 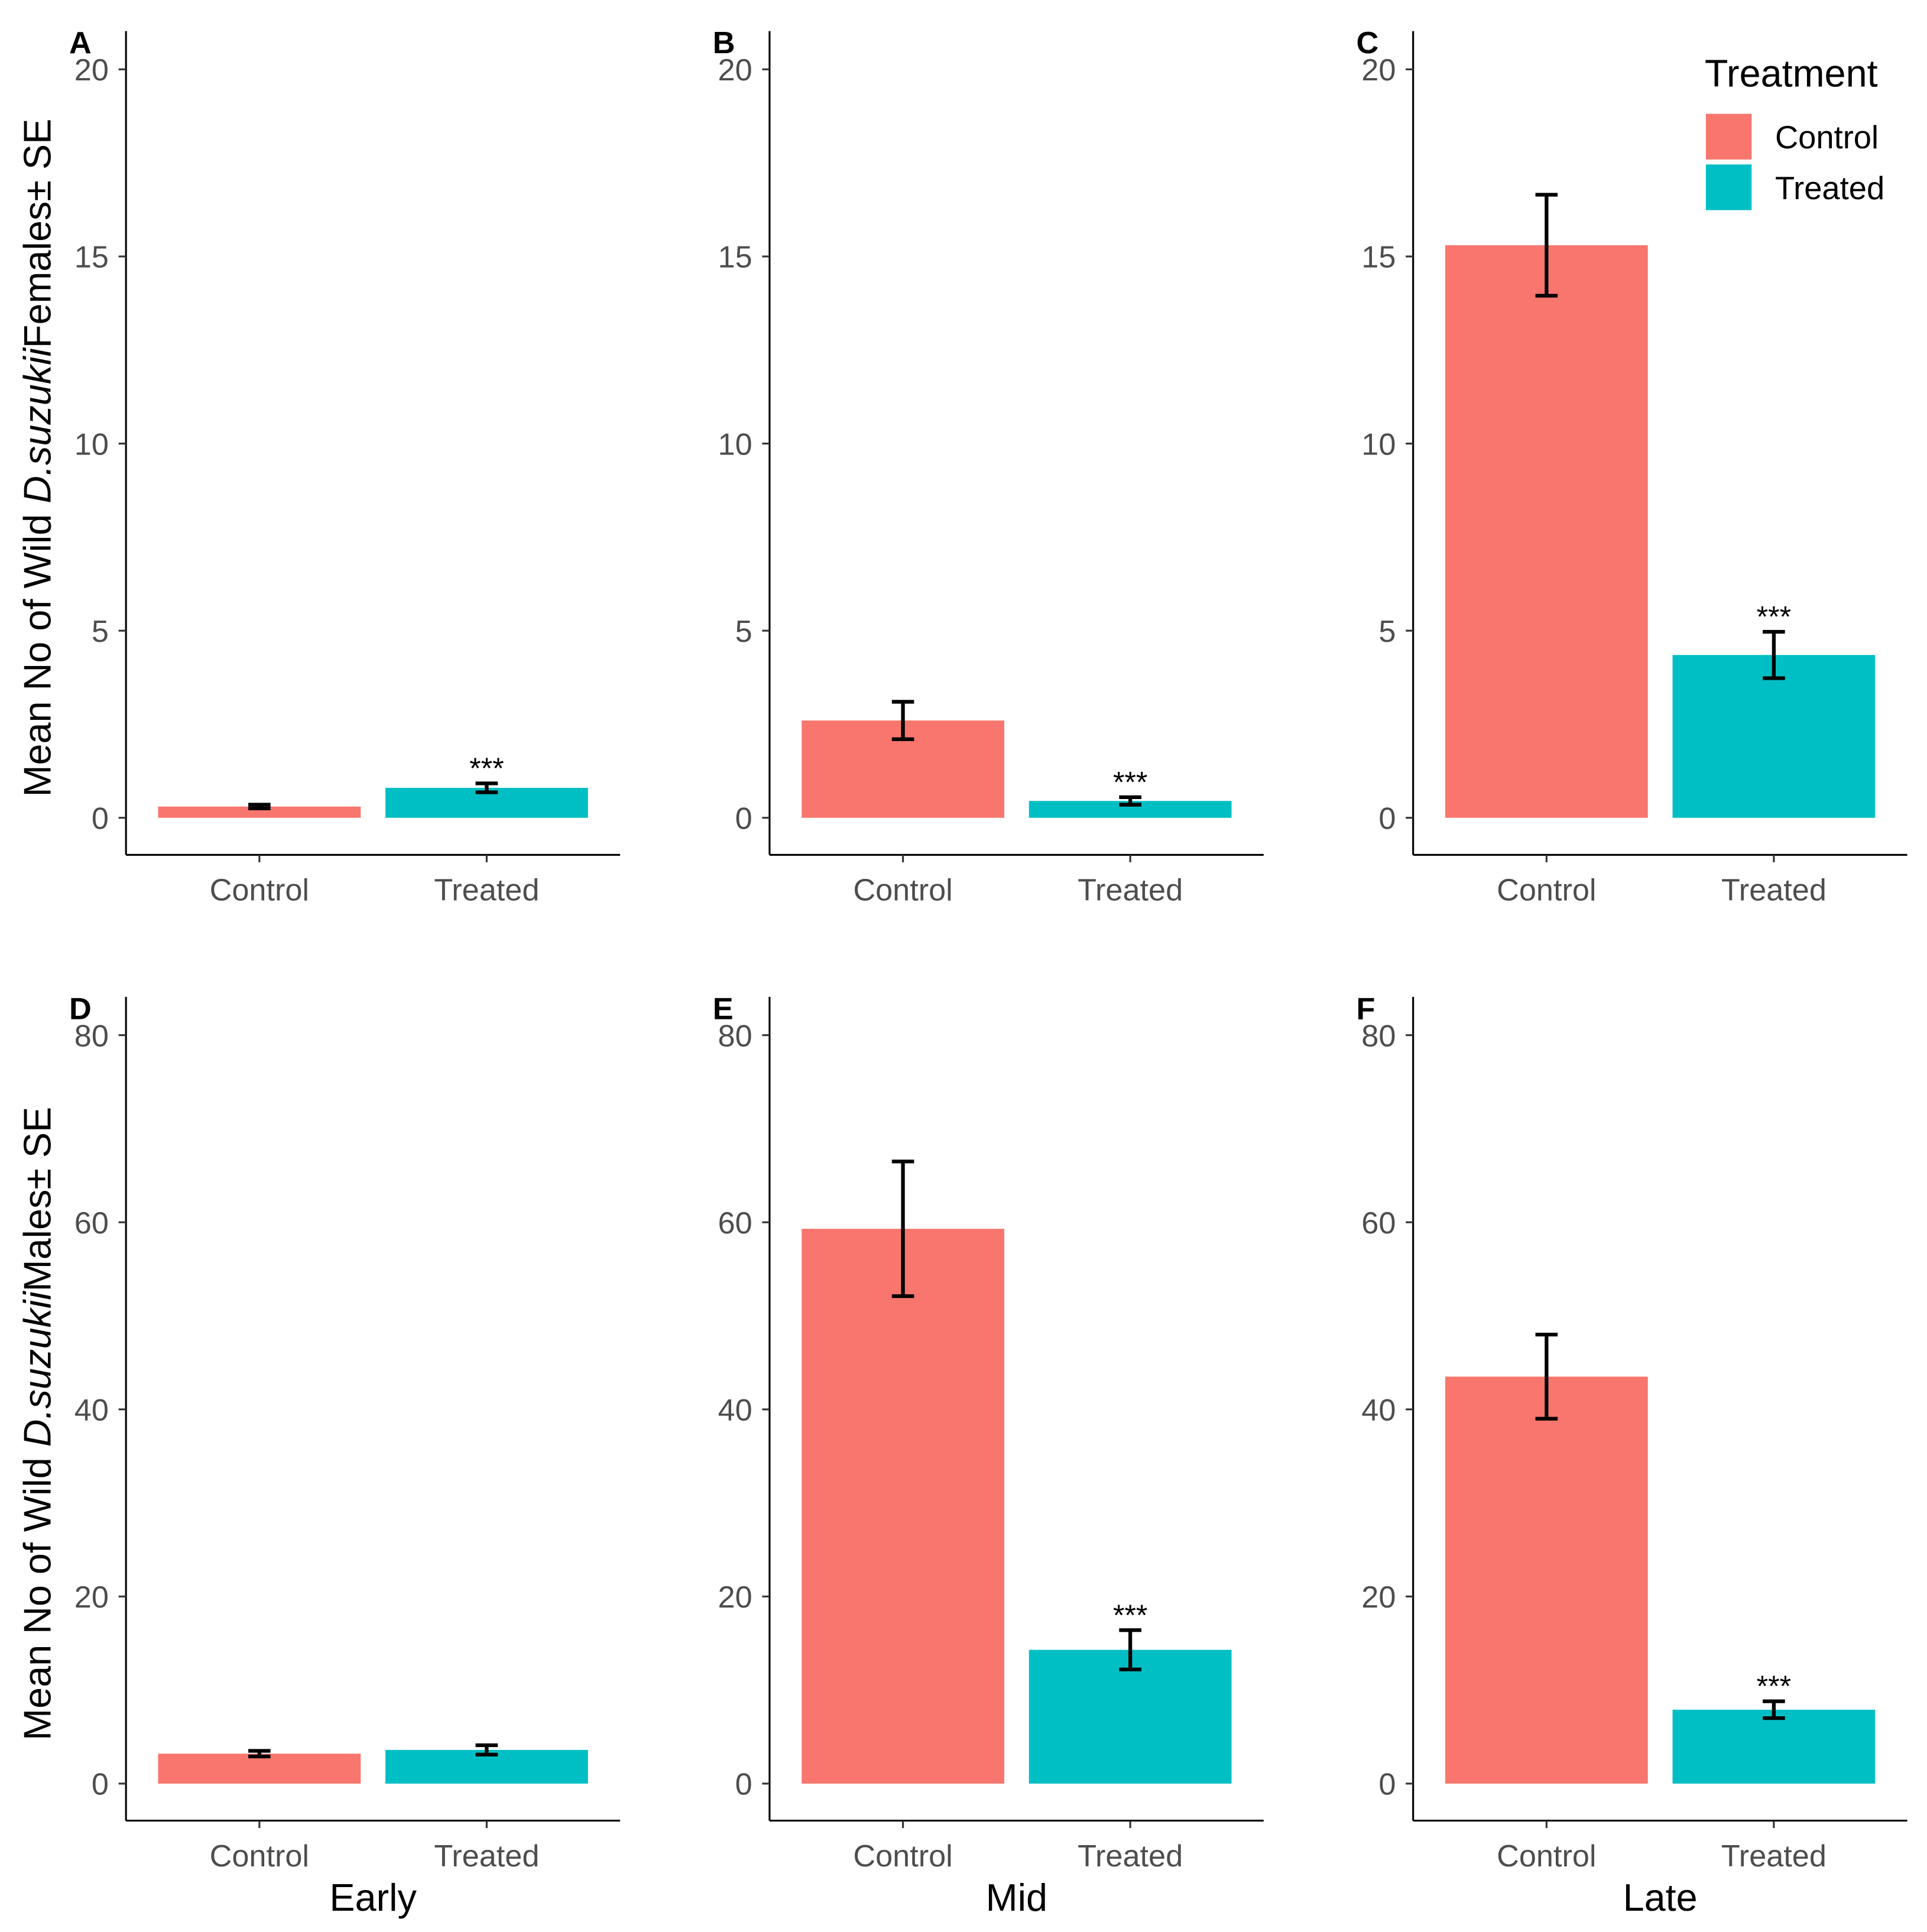 What do you see at coordinates (1829, 188) in the screenshot?
I see `legend-label: Treated` at bounding box center [1829, 188].